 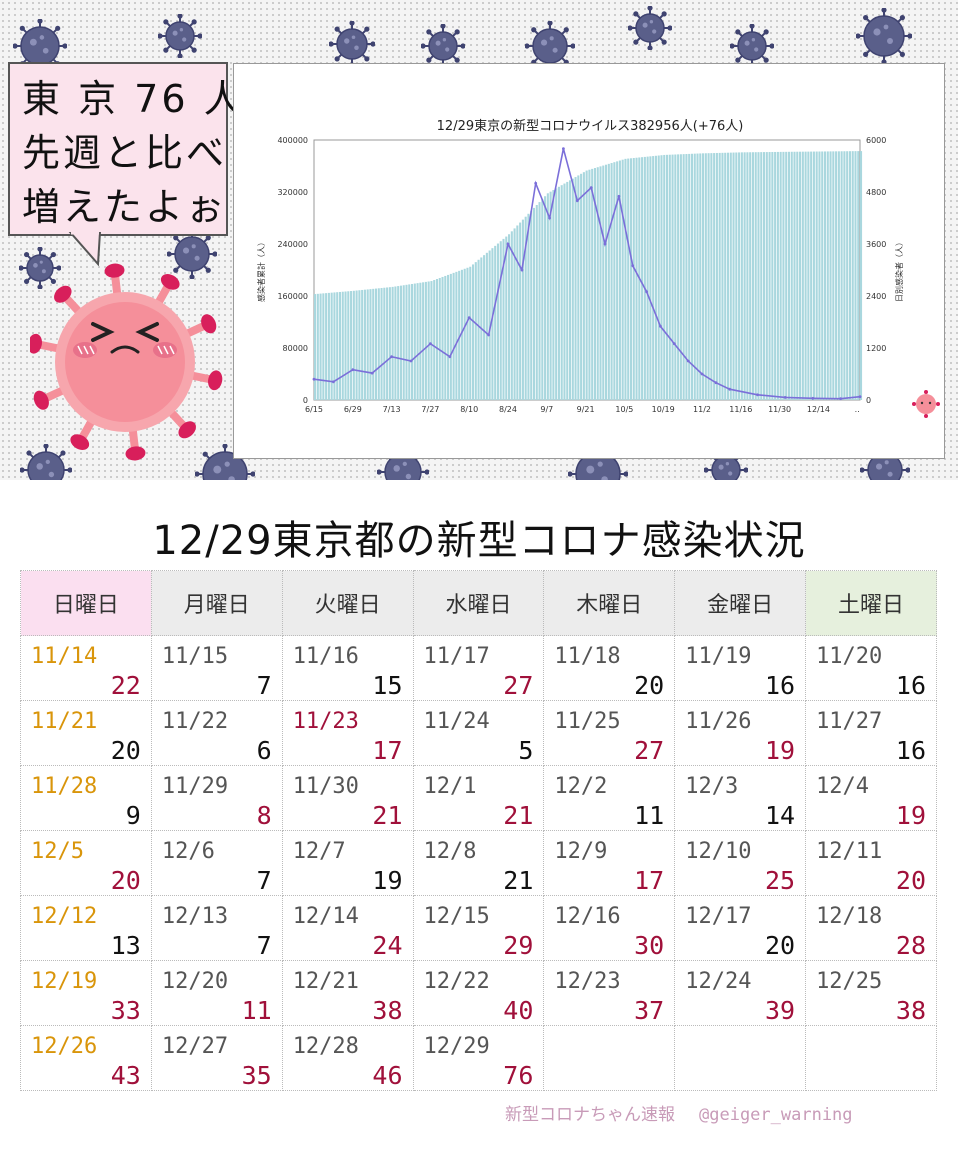 What do you see at coordinates (776, 1115) in the screenshot?
I see `footer-handle: @geiger_warning` at bounding box center [776, 1115].